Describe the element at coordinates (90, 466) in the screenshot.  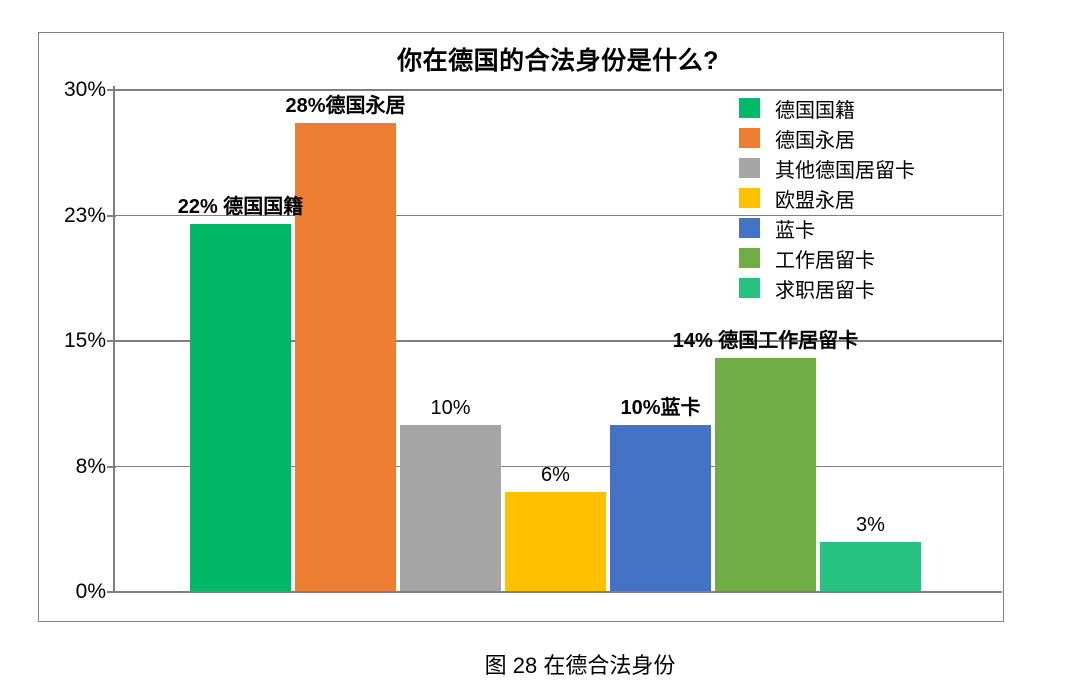
I see `y-axis-label: 8%` at that location.